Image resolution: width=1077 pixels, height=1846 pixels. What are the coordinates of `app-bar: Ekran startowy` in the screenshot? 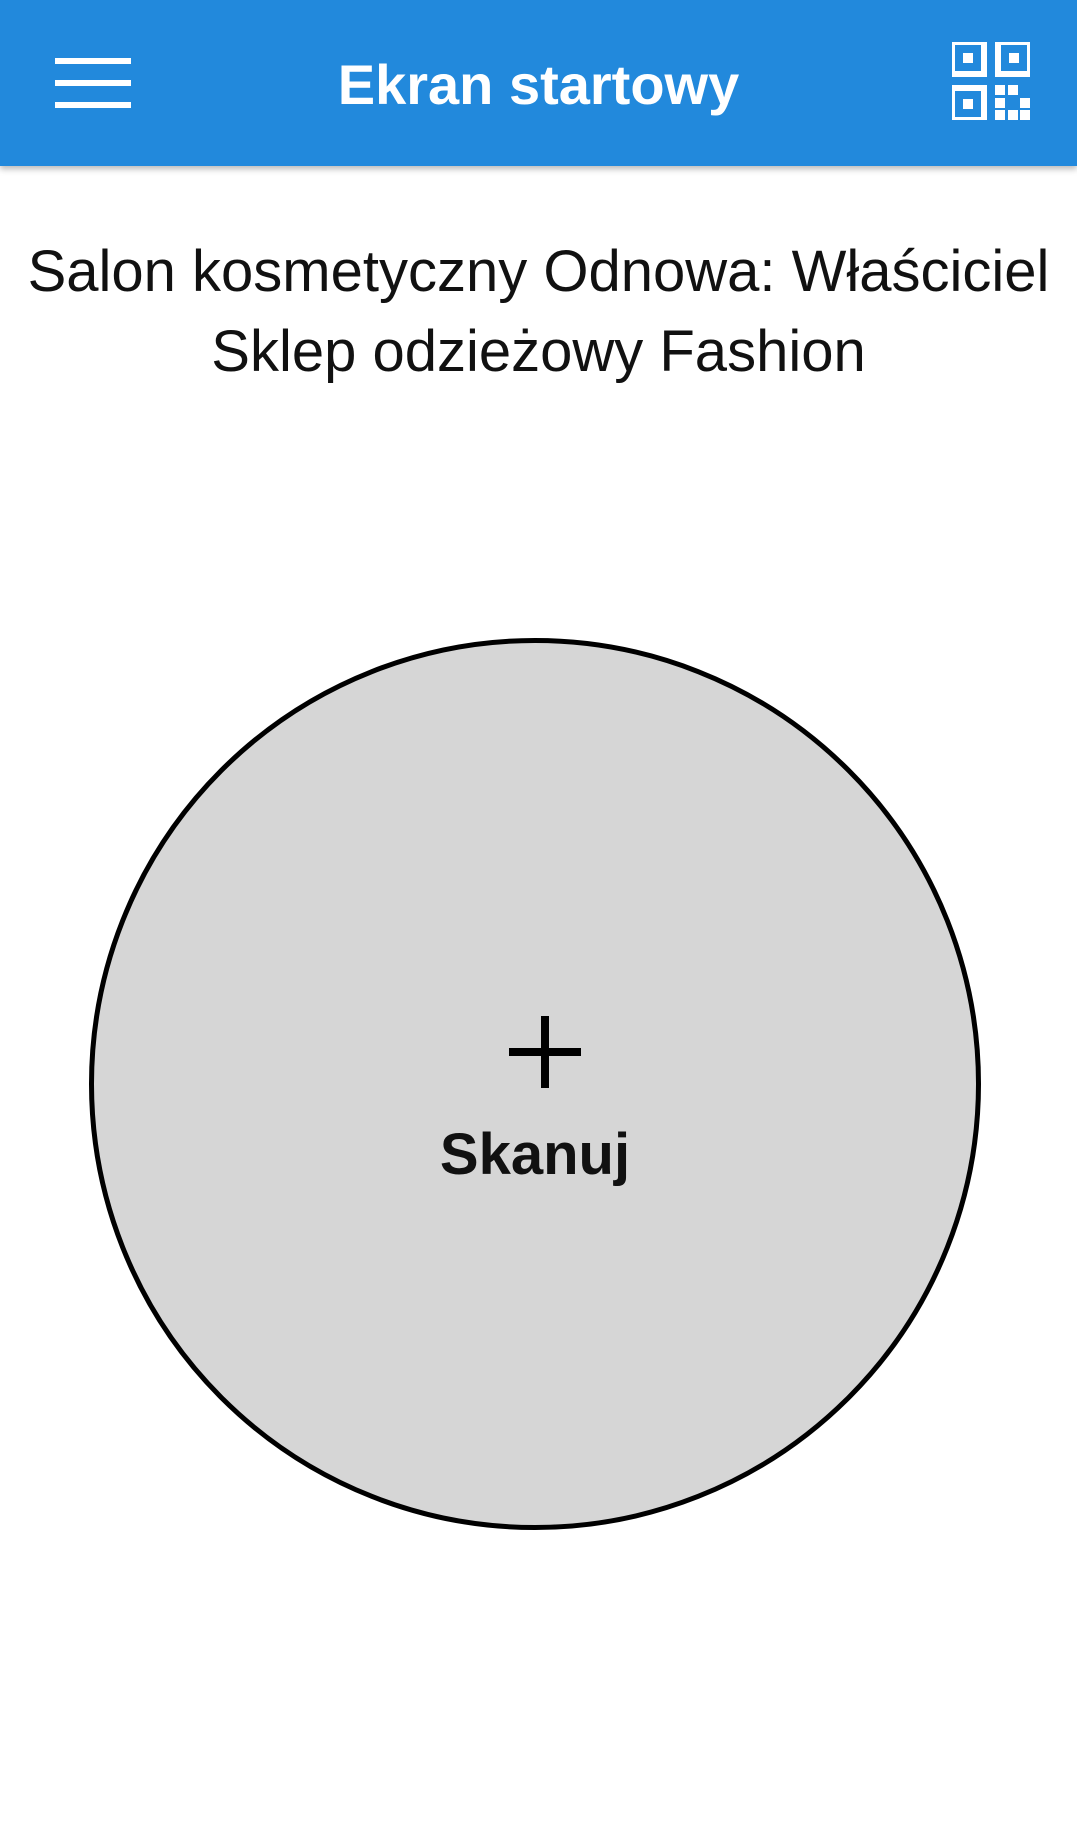 It's located at (538, 83).